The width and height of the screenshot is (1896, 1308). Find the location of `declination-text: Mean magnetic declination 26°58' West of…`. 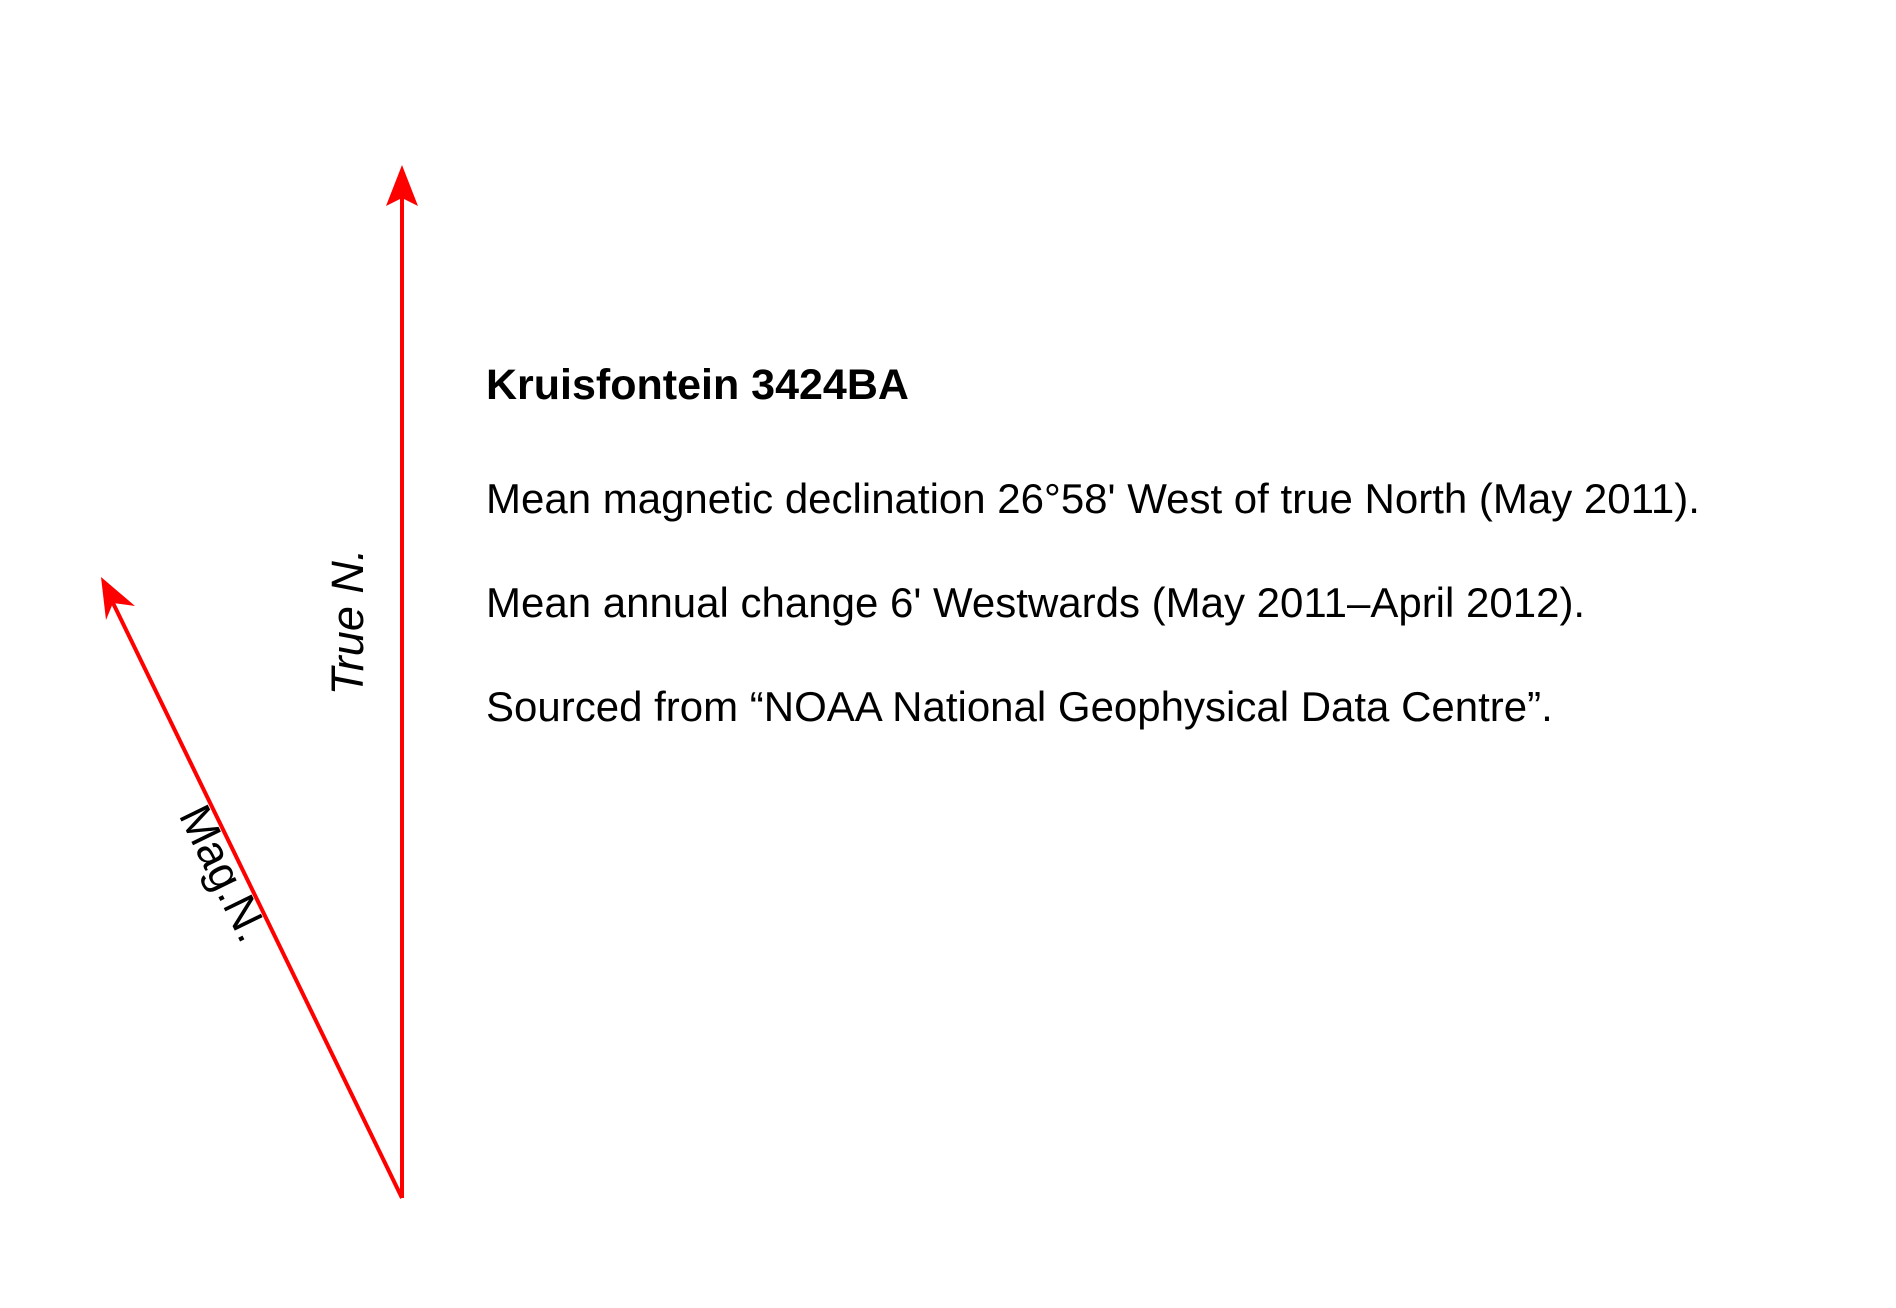

declination-text: Mean magnetic declination 26°58' West of… is located at coordinates (1093, 498).